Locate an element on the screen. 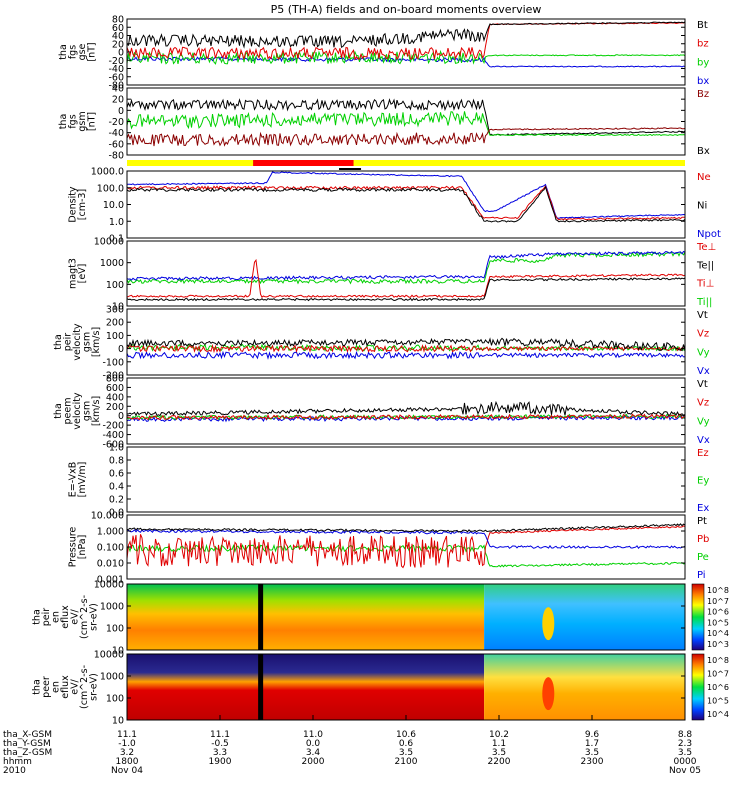  y-tick-label: 20 is located at coordinates (118, 44).